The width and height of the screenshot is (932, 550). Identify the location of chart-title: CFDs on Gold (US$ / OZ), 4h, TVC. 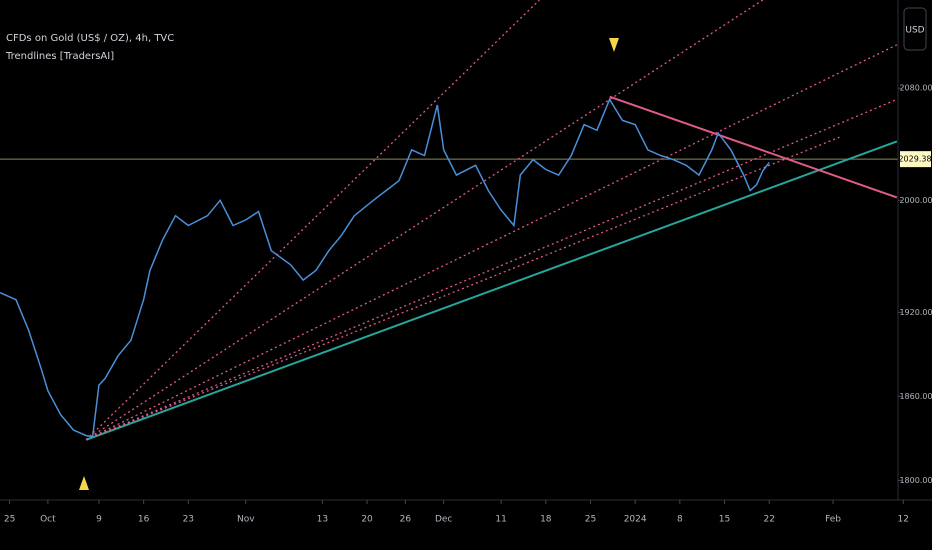
(90, 38).